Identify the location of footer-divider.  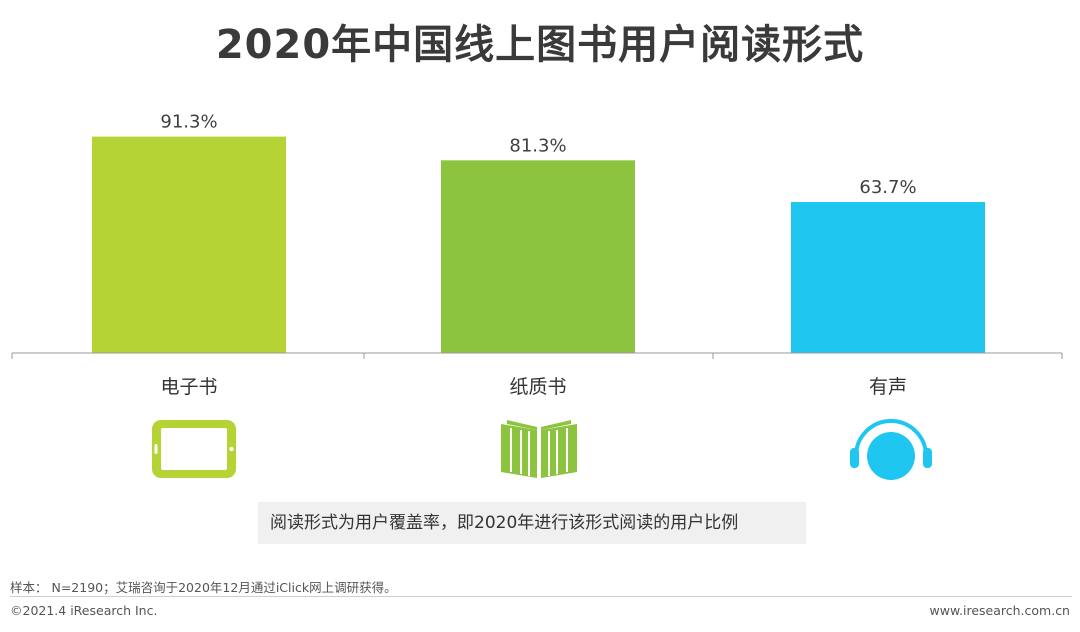
(541, 596).